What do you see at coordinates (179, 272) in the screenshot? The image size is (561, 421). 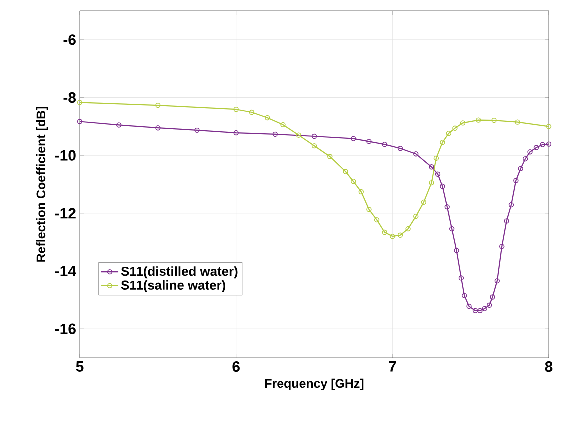 I see `legend-label: S11(distilled water)` at bounding box center [179, 272].